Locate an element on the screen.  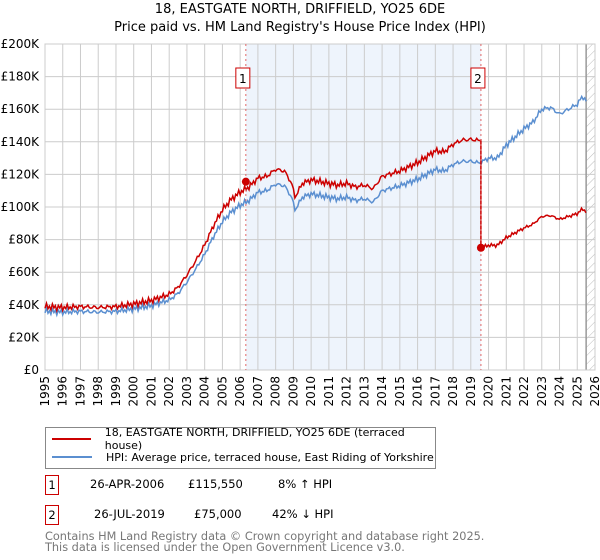
sale-hpi: 42% ↓ HPI is located at coordinates (303, 514).